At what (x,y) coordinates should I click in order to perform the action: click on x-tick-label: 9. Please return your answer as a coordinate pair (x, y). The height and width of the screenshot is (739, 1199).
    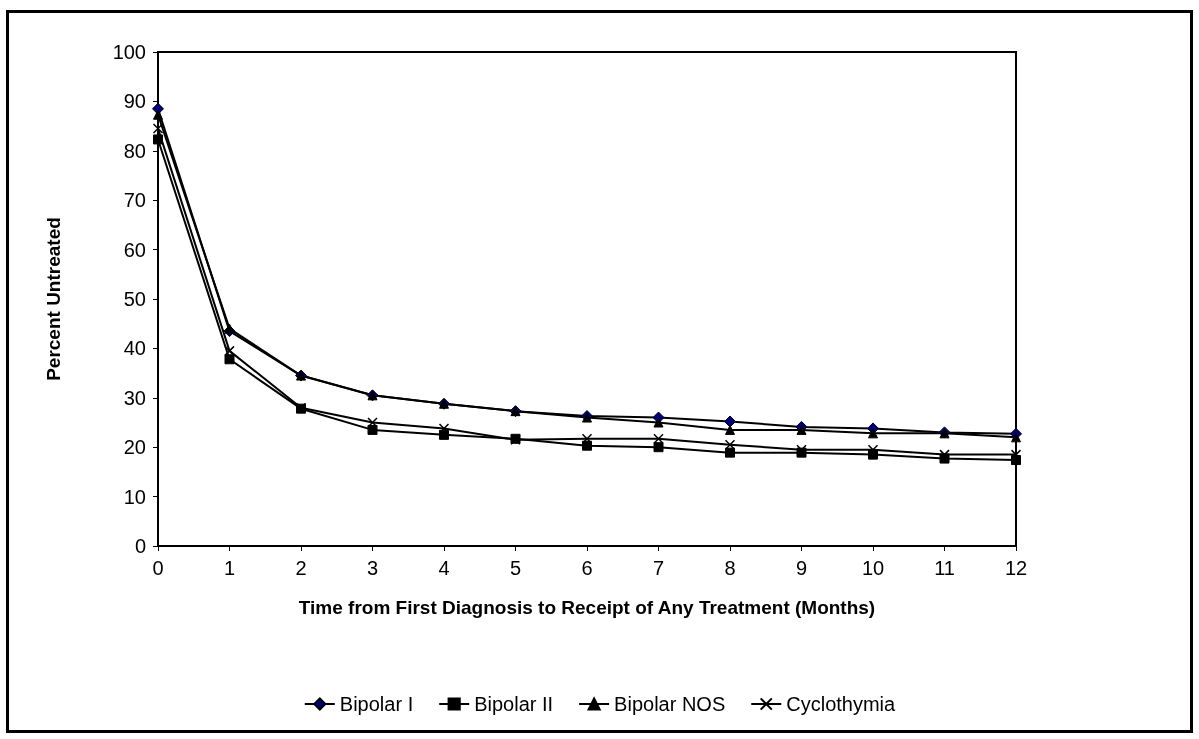
    Looking at the image, I should click on (801, 568).